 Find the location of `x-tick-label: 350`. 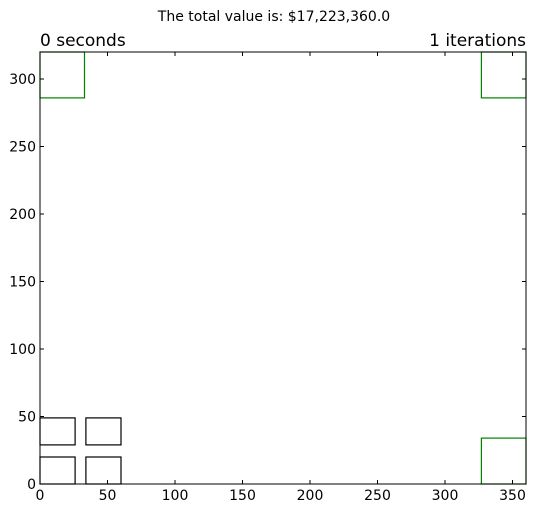

x-tick-label: 350 is located at coordinates (512, 496).